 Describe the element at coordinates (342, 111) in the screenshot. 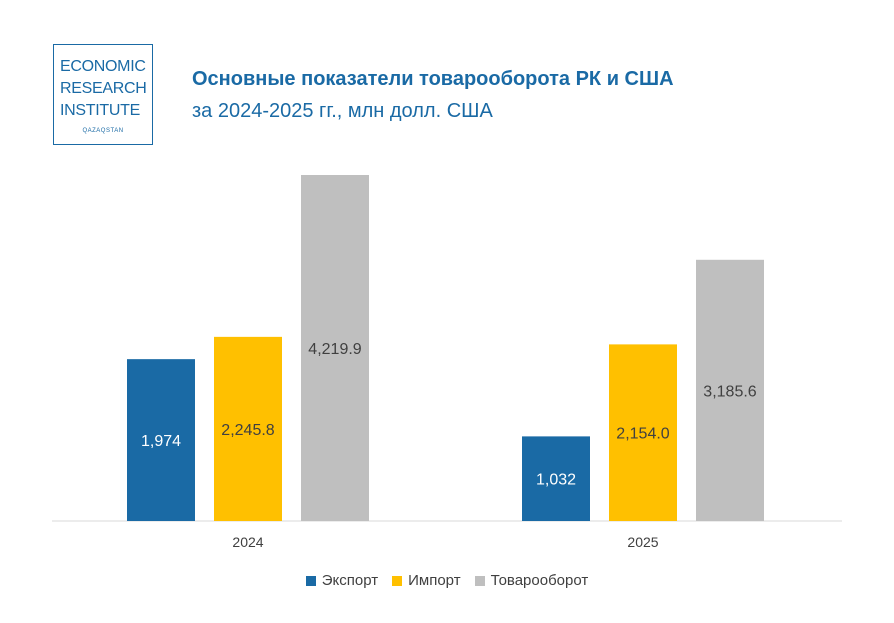

I see `chart-subtitle: за 2024-2025 гг., млн долл. США` at that location.